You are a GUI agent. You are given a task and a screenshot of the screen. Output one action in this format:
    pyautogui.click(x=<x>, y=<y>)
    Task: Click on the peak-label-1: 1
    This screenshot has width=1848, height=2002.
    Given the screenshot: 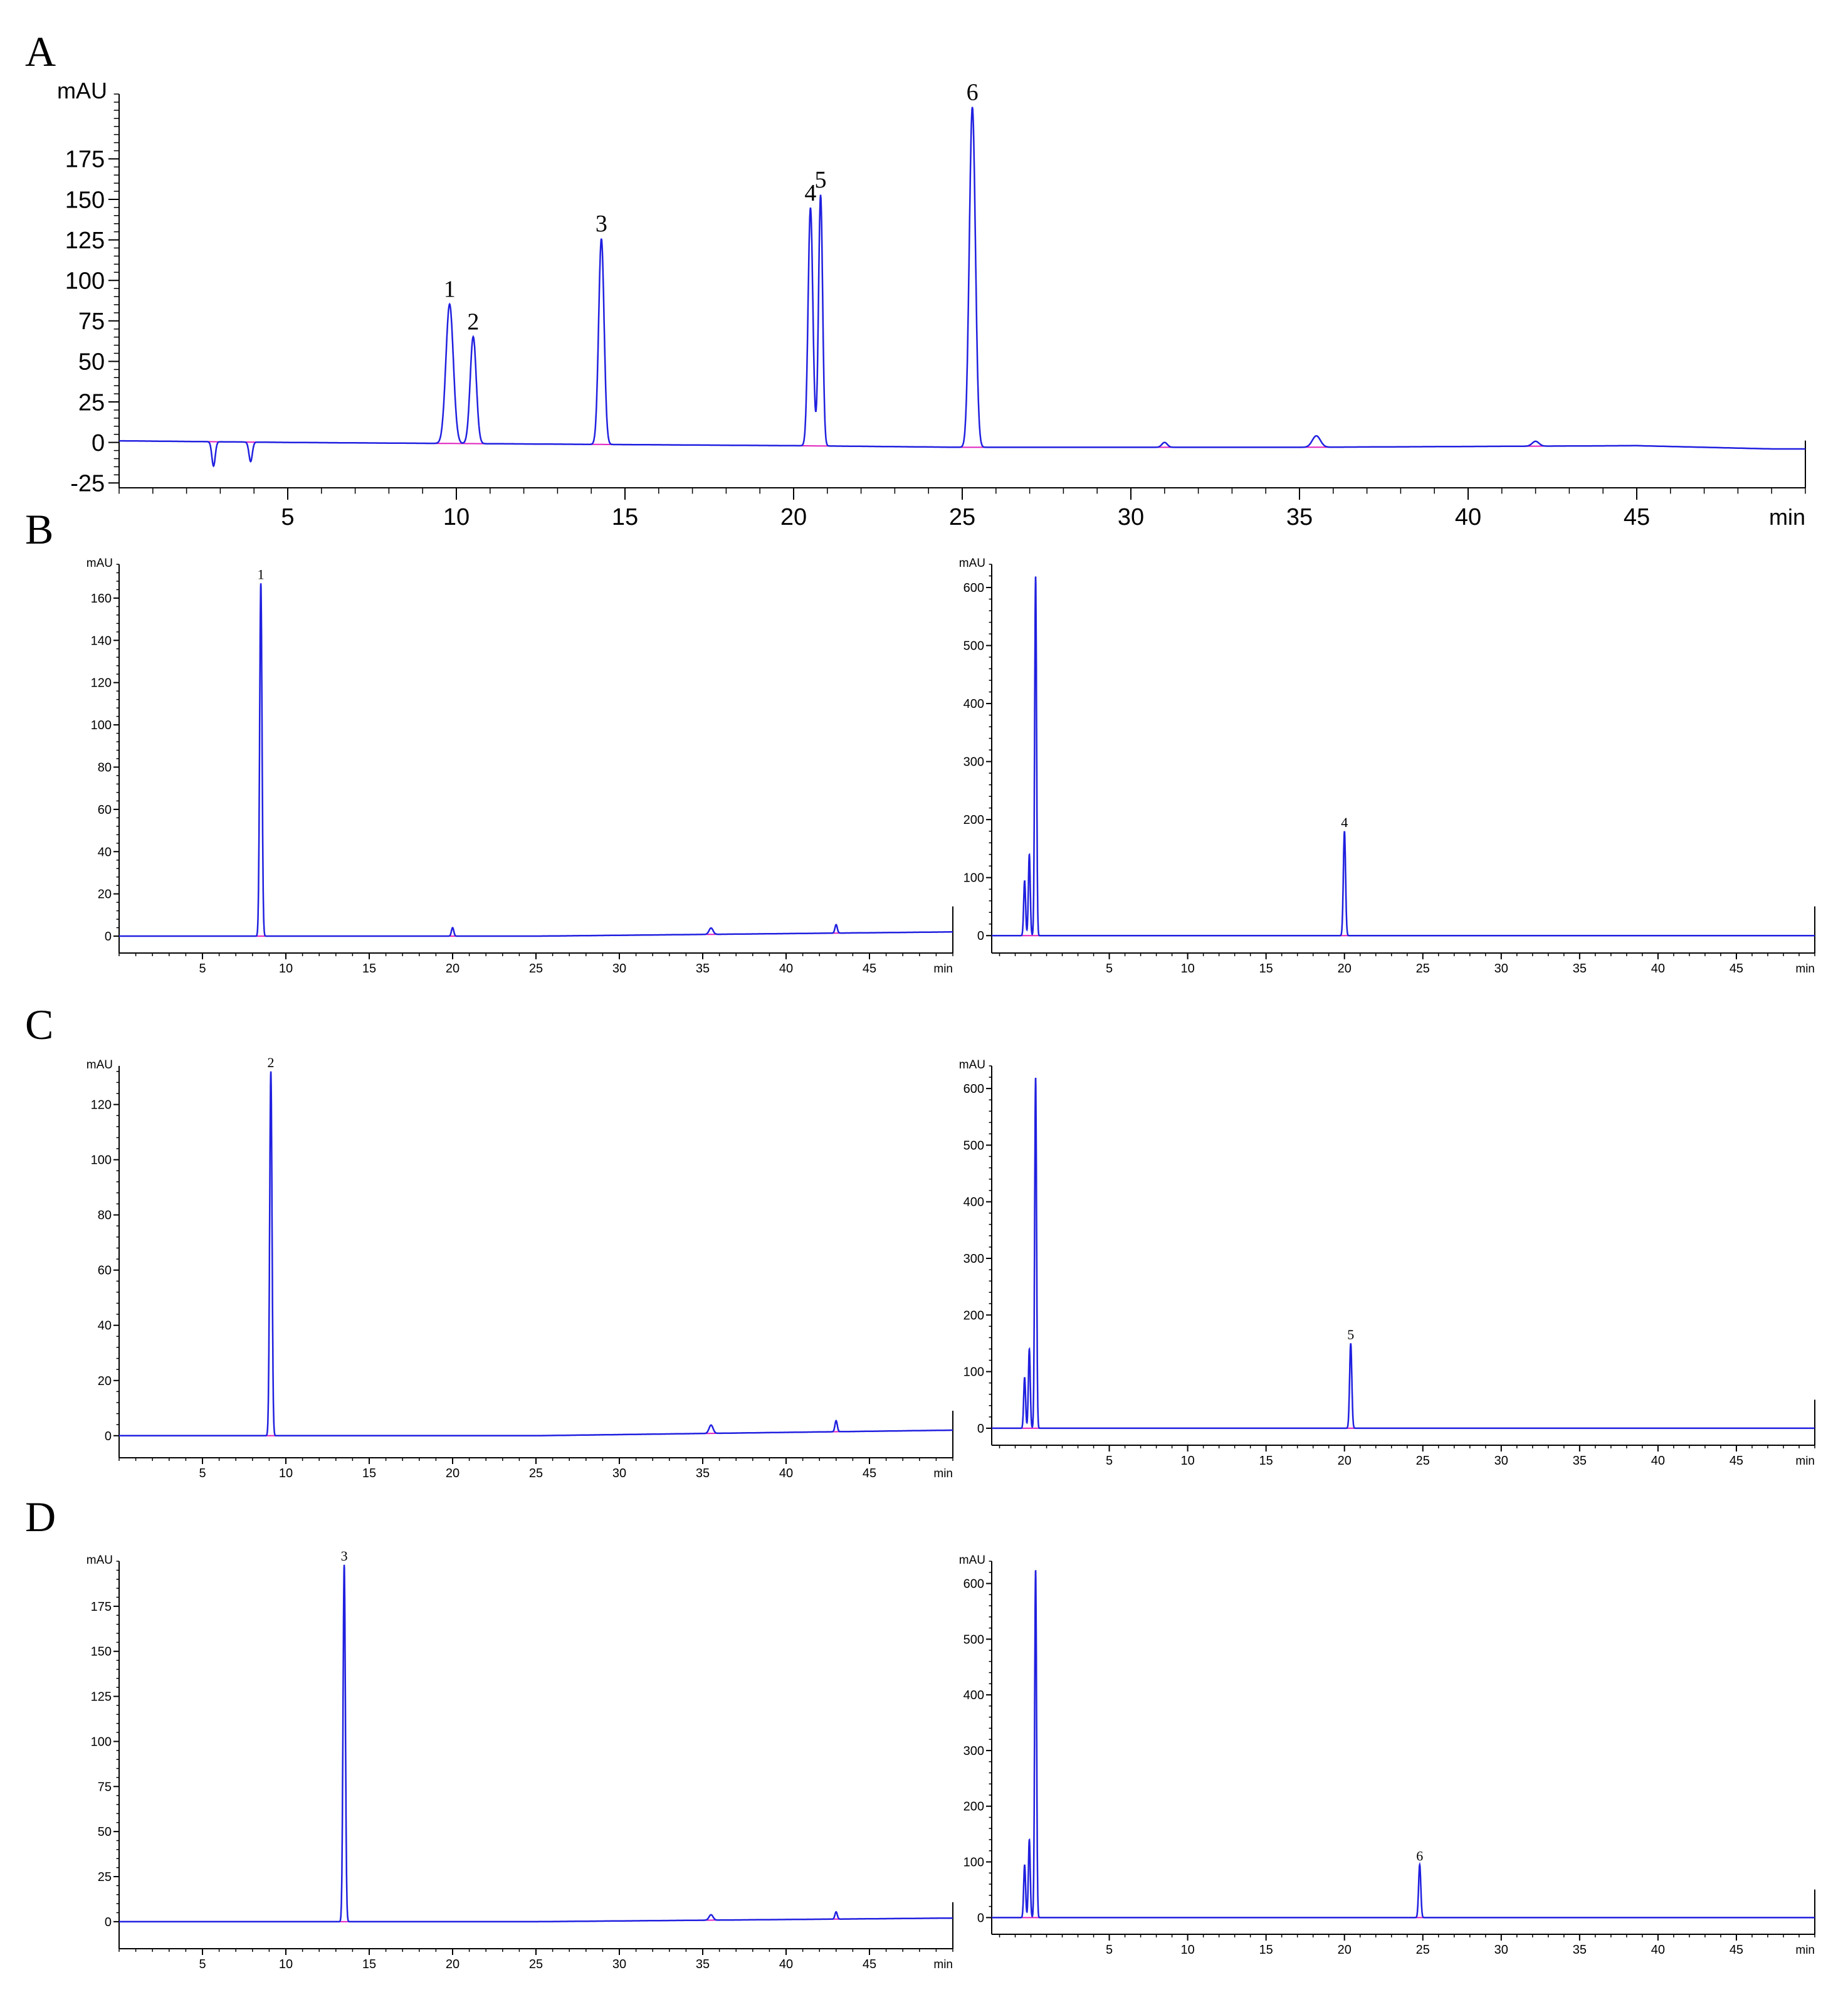 What is the action you would take?
    pyautogui.click(x=450, y=290)
    